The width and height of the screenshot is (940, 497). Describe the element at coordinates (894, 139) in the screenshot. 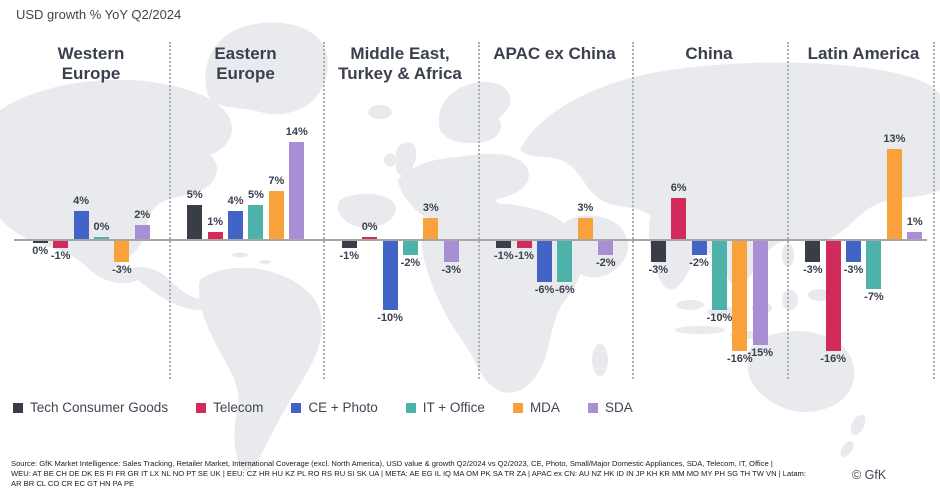

I see `bar-value-label: 13%` at that location.